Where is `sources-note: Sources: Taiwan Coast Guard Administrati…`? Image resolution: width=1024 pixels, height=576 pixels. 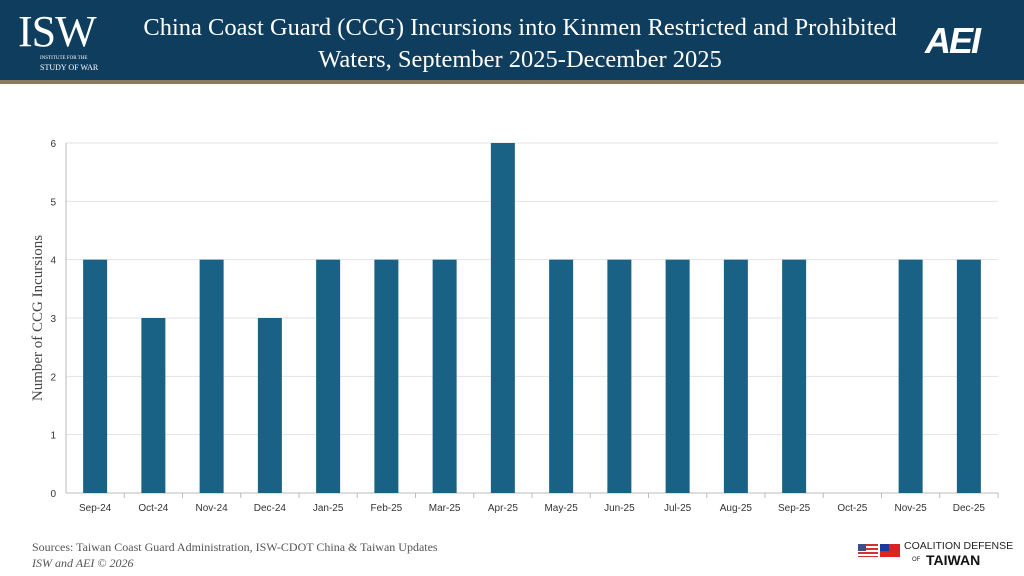
sources-note: Sources: Taiwan Coast Guard Administrati… is located at coordinates (235, 547).